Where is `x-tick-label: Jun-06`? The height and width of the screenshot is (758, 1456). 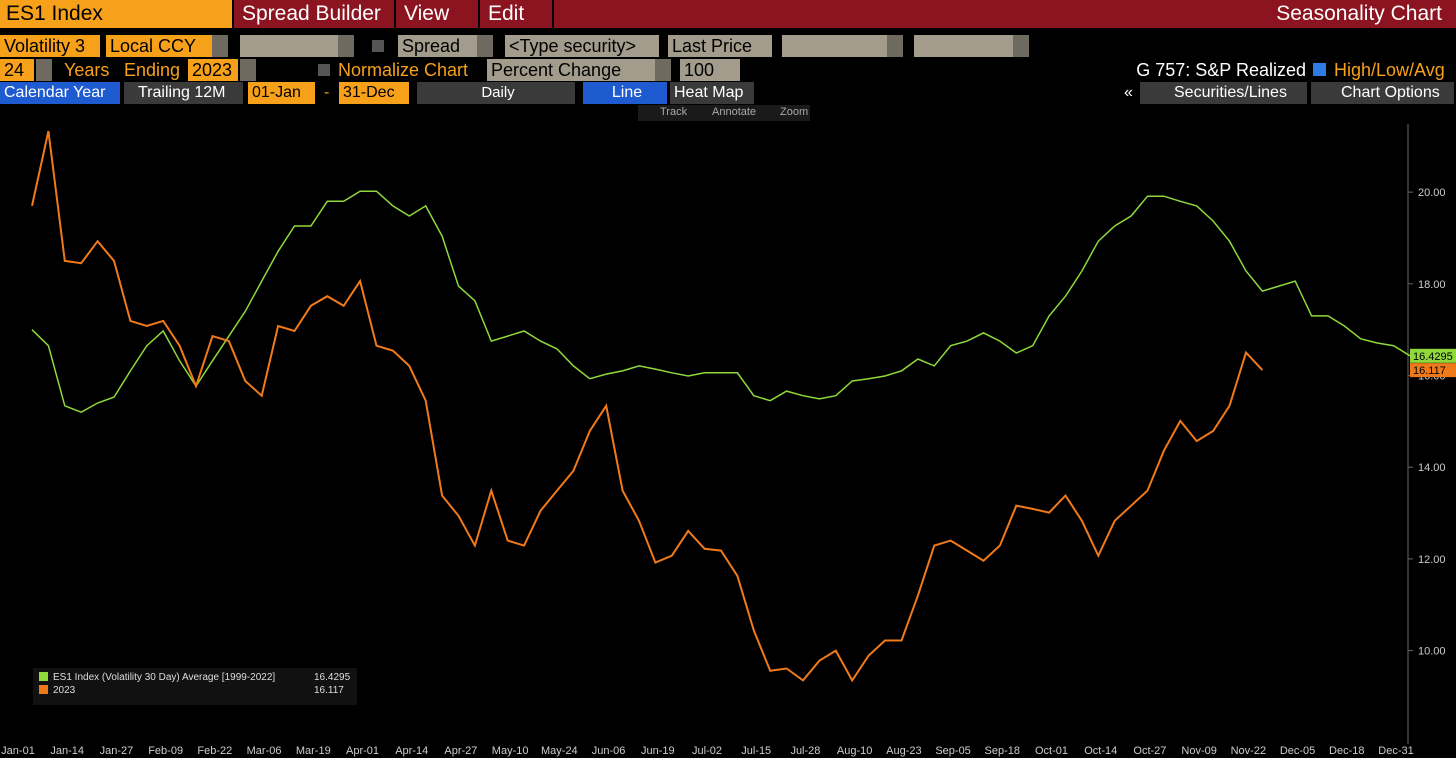
x-tick-label: Jun-06 is located at coordinates (609, 751).